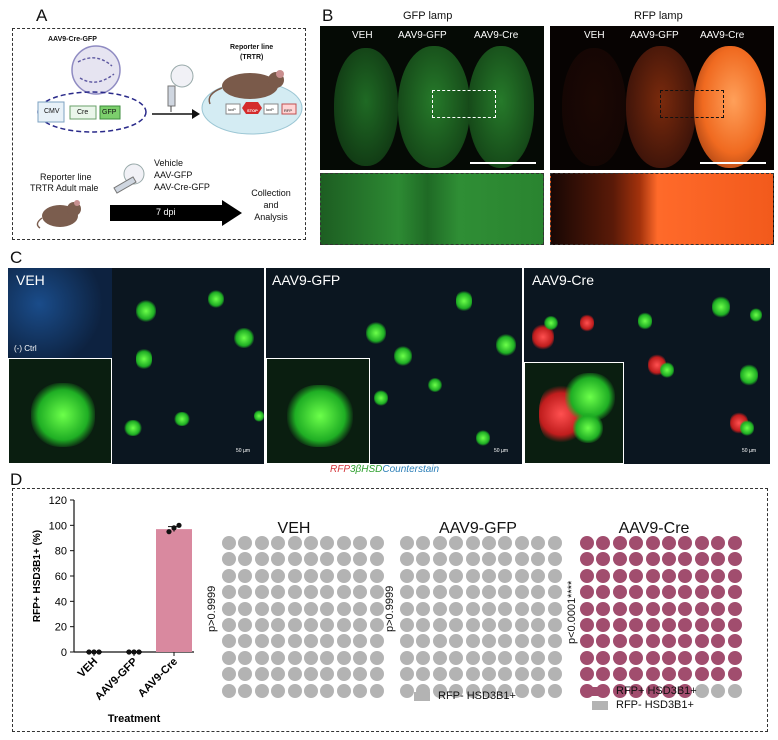 This screenshot has height=740, width=778. What do you see at coordinates (166, 212) in the screenshot?
I see `timeline-label: 7 dpi` at bounding box center [166, 212].